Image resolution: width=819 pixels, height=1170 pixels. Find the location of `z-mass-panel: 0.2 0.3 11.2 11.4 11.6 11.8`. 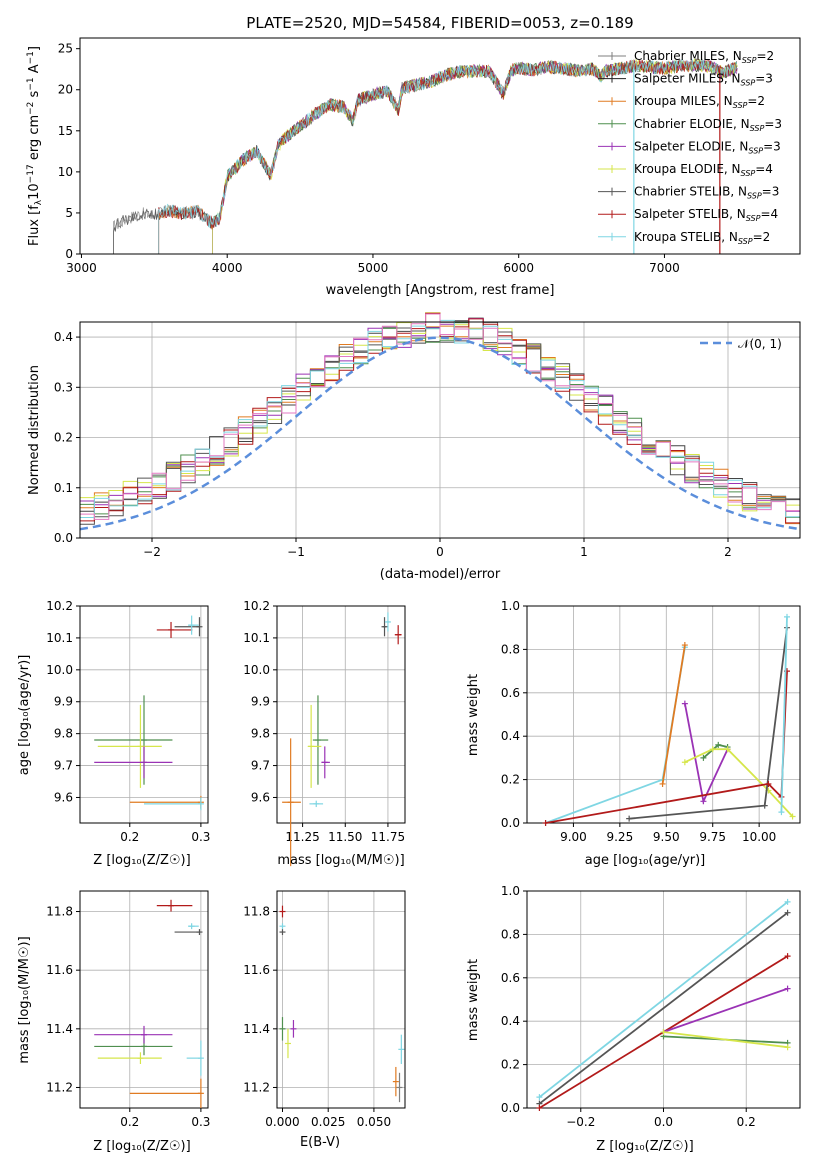

z-mass-panel: 0.2 0.3 11.2 11.4 11.6 11.8 is located at coordinates (128, 1009).